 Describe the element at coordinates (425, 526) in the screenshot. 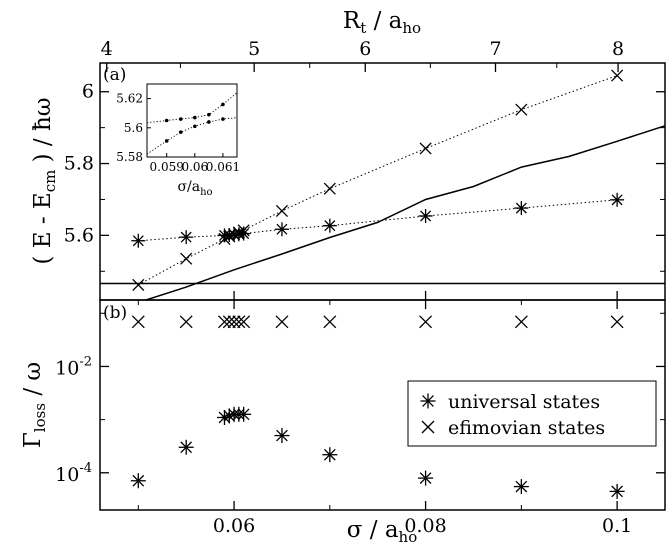

I see `panel-b-x-tick-label: 0.08` at that location.